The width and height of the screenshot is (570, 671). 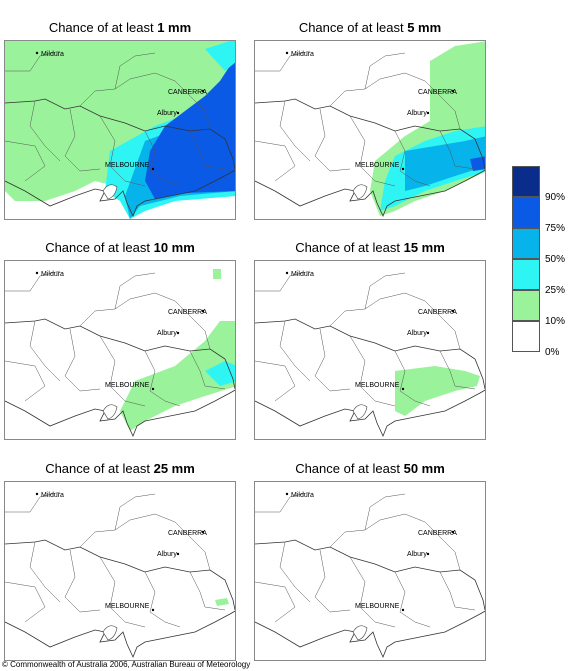 I want to click on coastline, so click(x=370, y=413).